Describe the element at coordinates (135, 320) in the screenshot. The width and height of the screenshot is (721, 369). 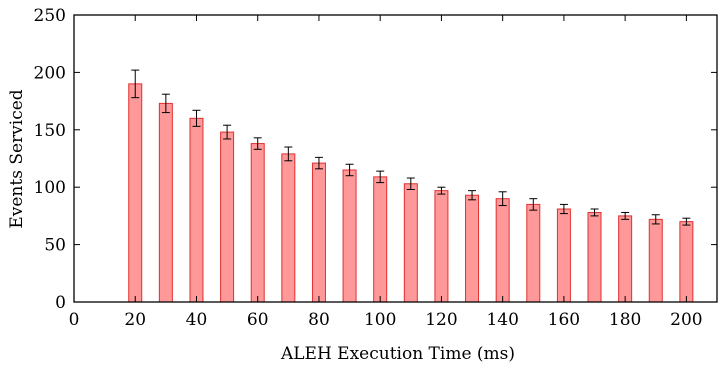
I see `x-tick-label: 20` at that location.